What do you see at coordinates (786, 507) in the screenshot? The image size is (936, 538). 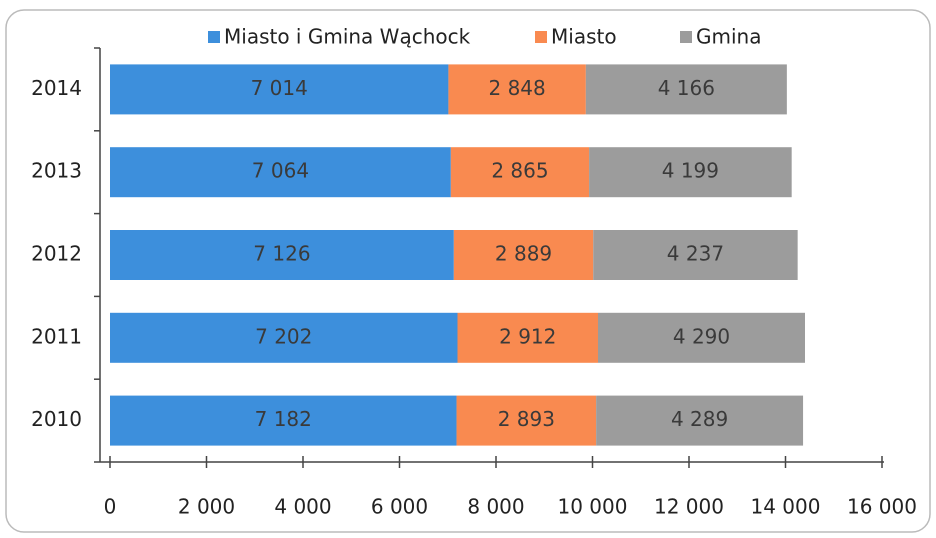 I see `x-tick-label: 14 000` at bounding box center [786, 507].